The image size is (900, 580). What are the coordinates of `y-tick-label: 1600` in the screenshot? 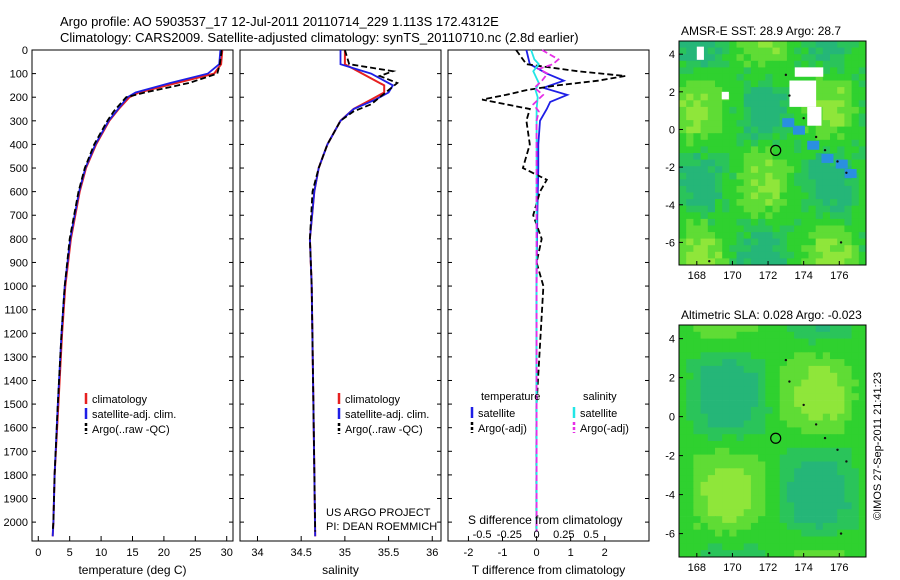 It's located at (16, 429).